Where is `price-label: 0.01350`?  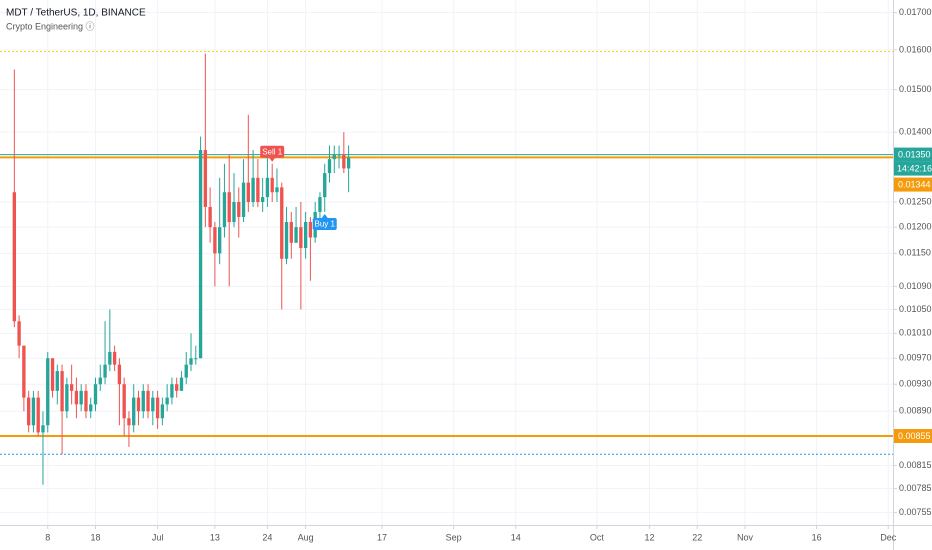
price-label: 0.01350 is located at coordinates (914, 154).